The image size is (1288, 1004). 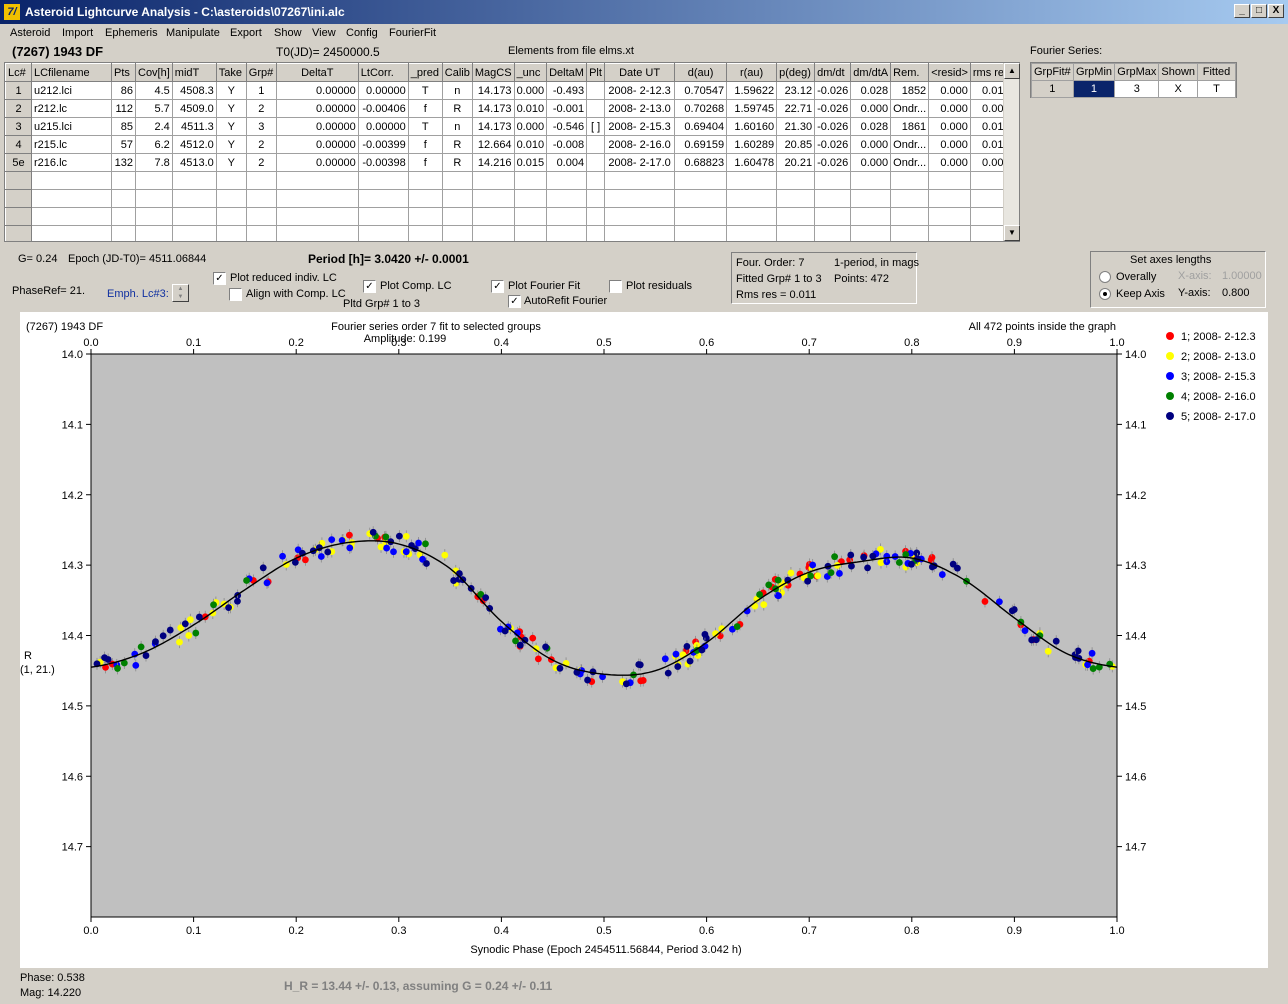 I want to click on col-header: DeltaM, so click(x=567, y=72).